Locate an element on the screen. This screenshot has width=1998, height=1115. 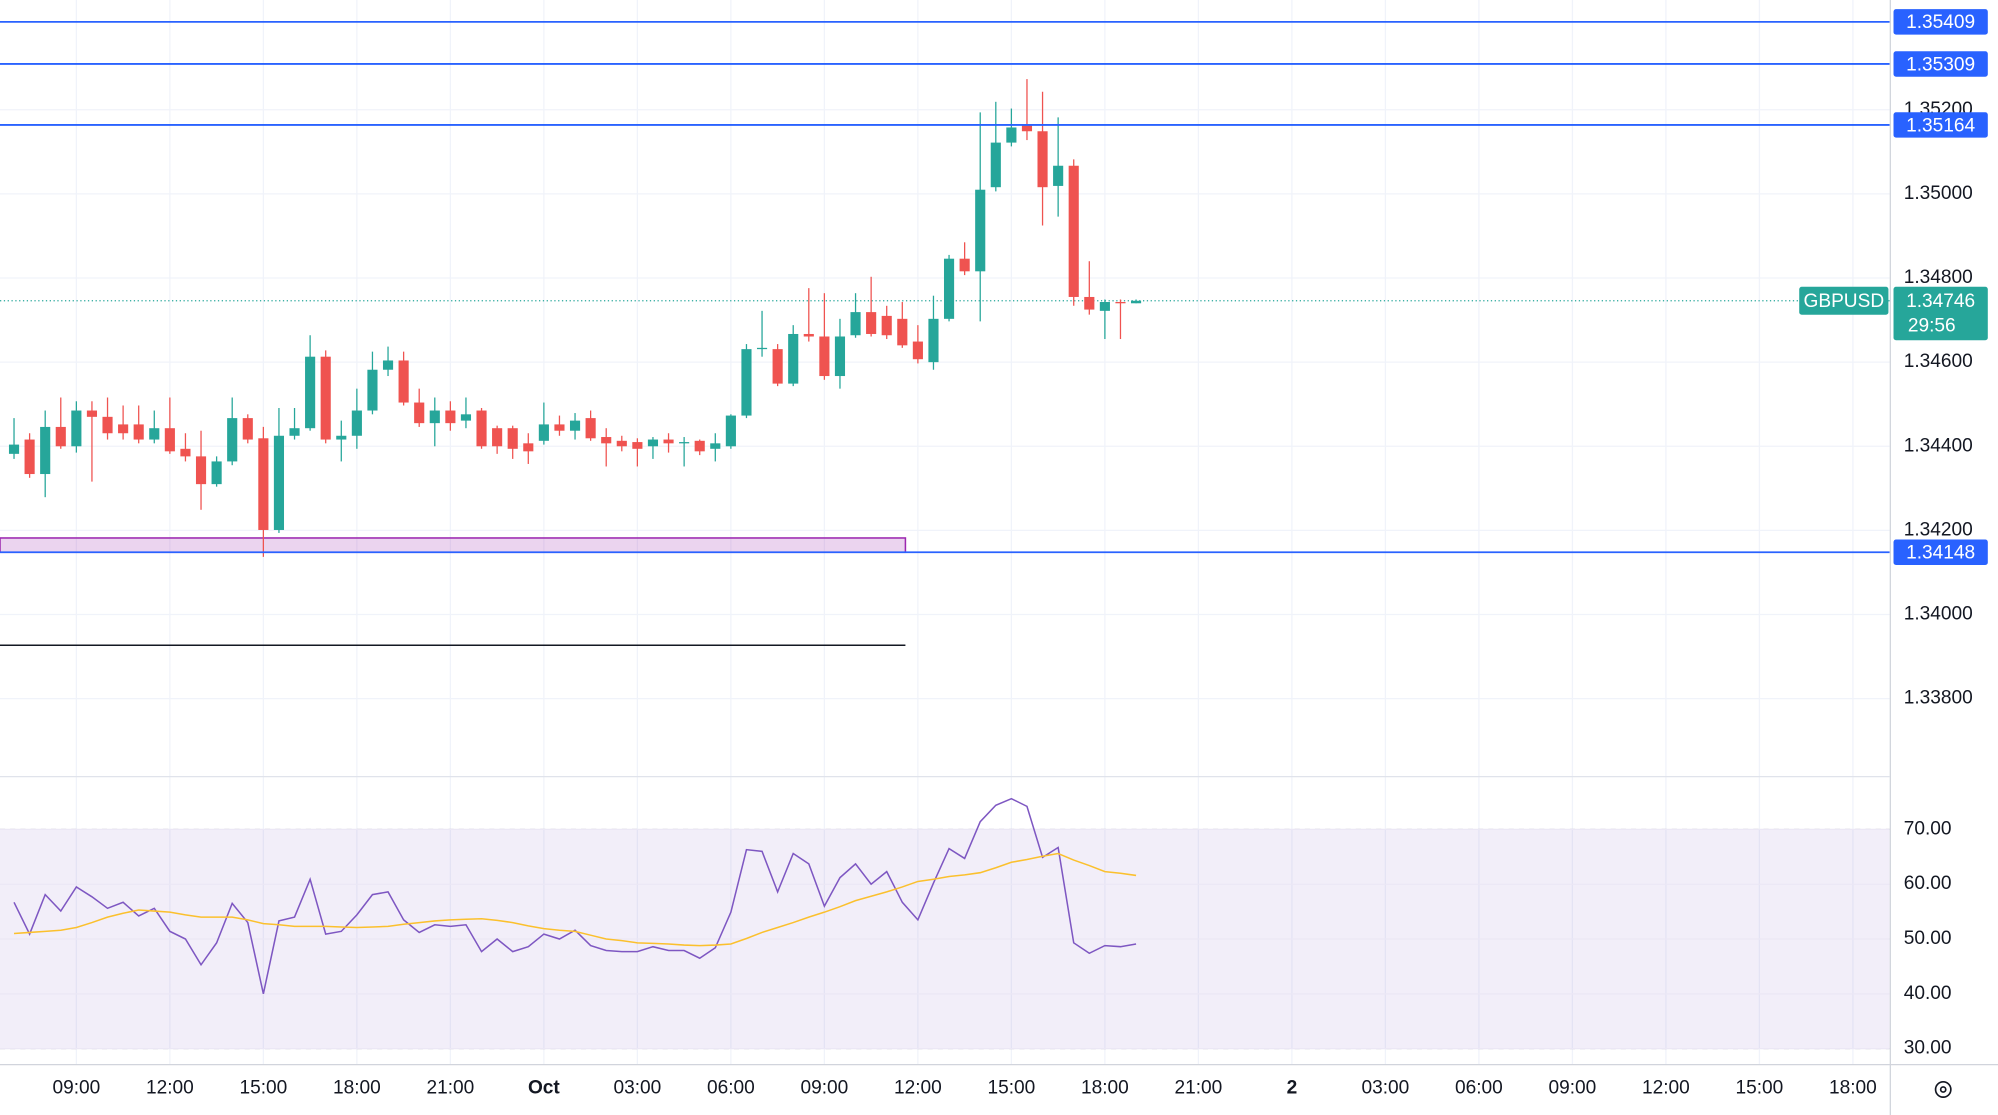
time-axis-bg is located at coordinates (999, 1089).